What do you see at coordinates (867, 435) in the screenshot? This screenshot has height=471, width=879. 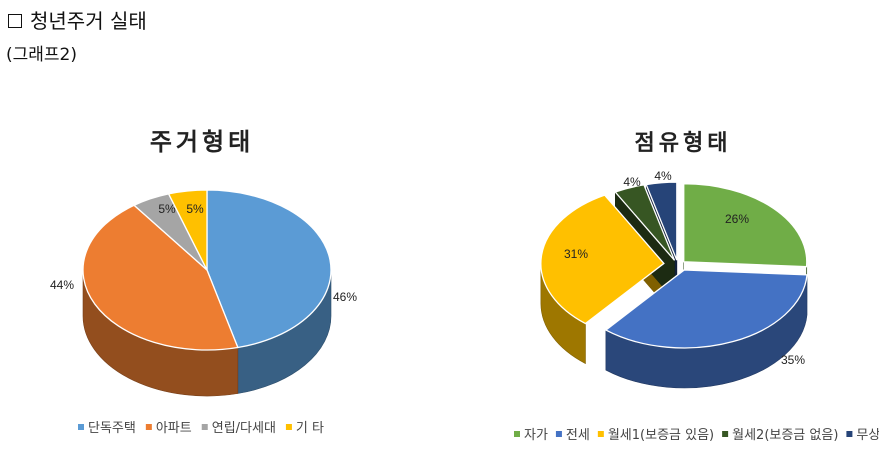 I see `legend-label: 무상` at bounding box center [867, 435].